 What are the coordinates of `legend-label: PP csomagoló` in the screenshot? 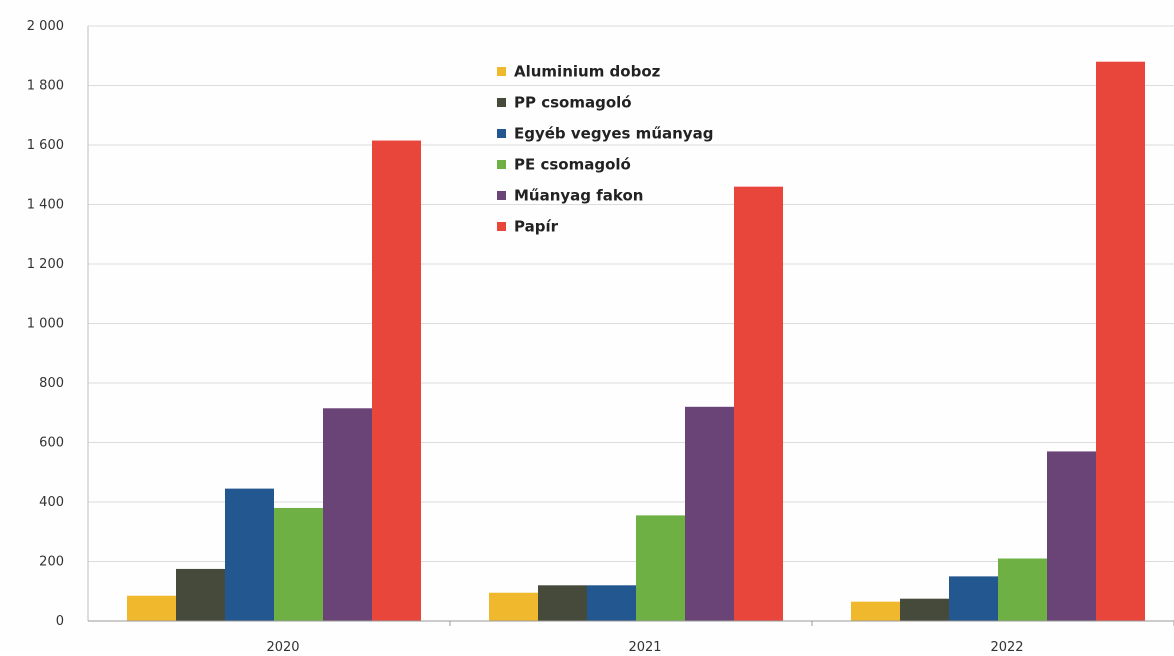 It's located at (573, 103).